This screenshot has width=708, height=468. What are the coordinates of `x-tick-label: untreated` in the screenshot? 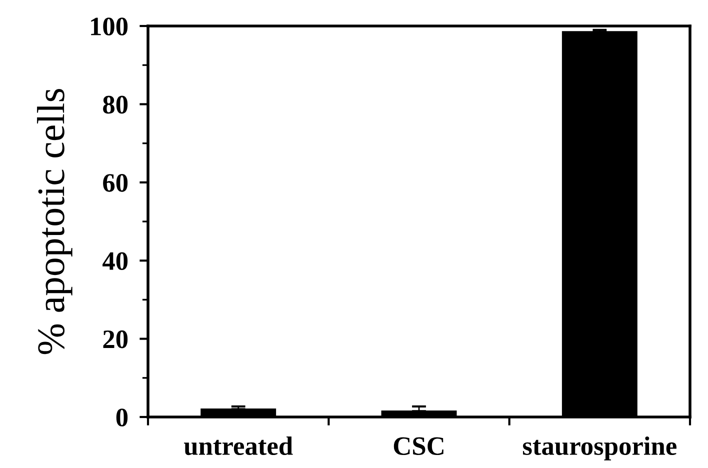 It's located at (238, 446).